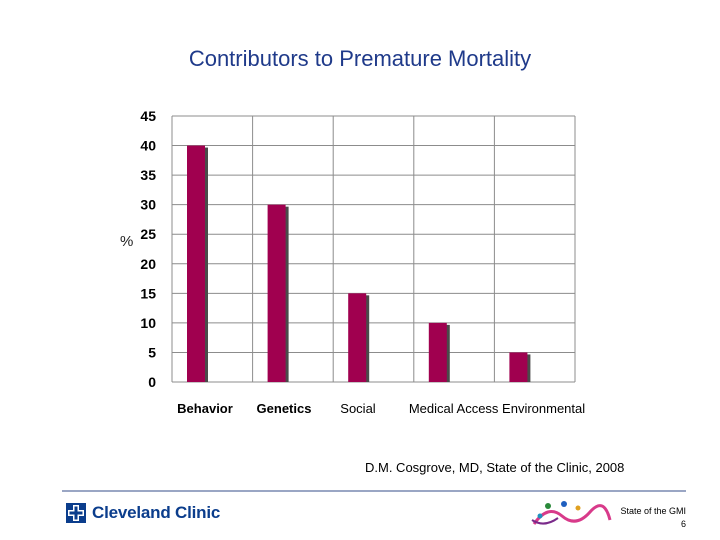 Image resolution: width=720 pixels, height=540 pixels. Describe the element at coordinates (358, 408) in the screenshot. I see `x-tick-label: Social` at that location.